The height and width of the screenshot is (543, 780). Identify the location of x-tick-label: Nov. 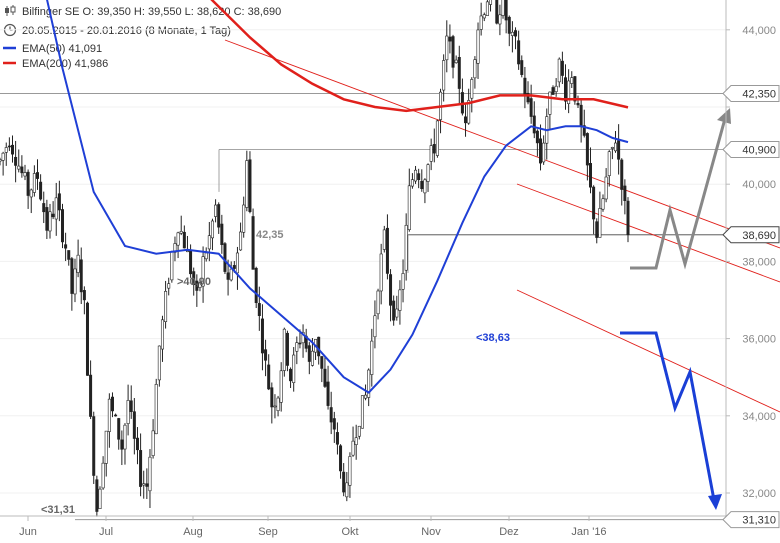
(431, 532).